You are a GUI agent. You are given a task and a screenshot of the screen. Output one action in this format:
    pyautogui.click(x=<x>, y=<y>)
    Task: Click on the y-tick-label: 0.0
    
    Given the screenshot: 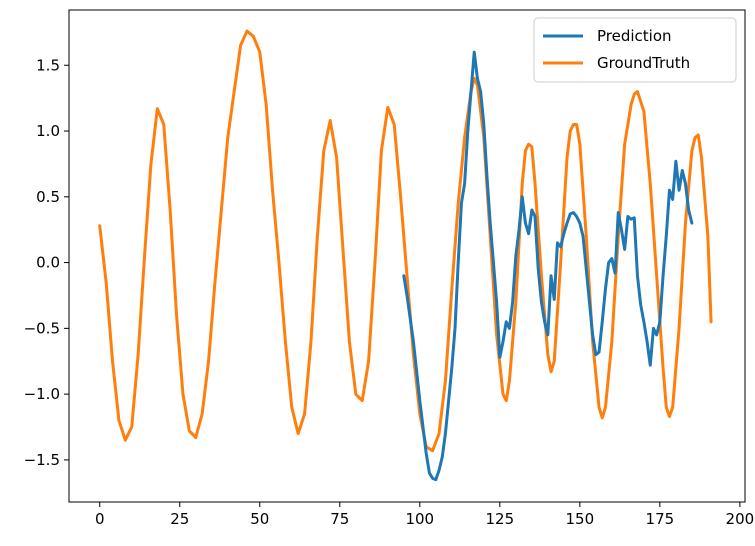 What is the action you would take?
    pyautogui.click(x=48, y=263)
    